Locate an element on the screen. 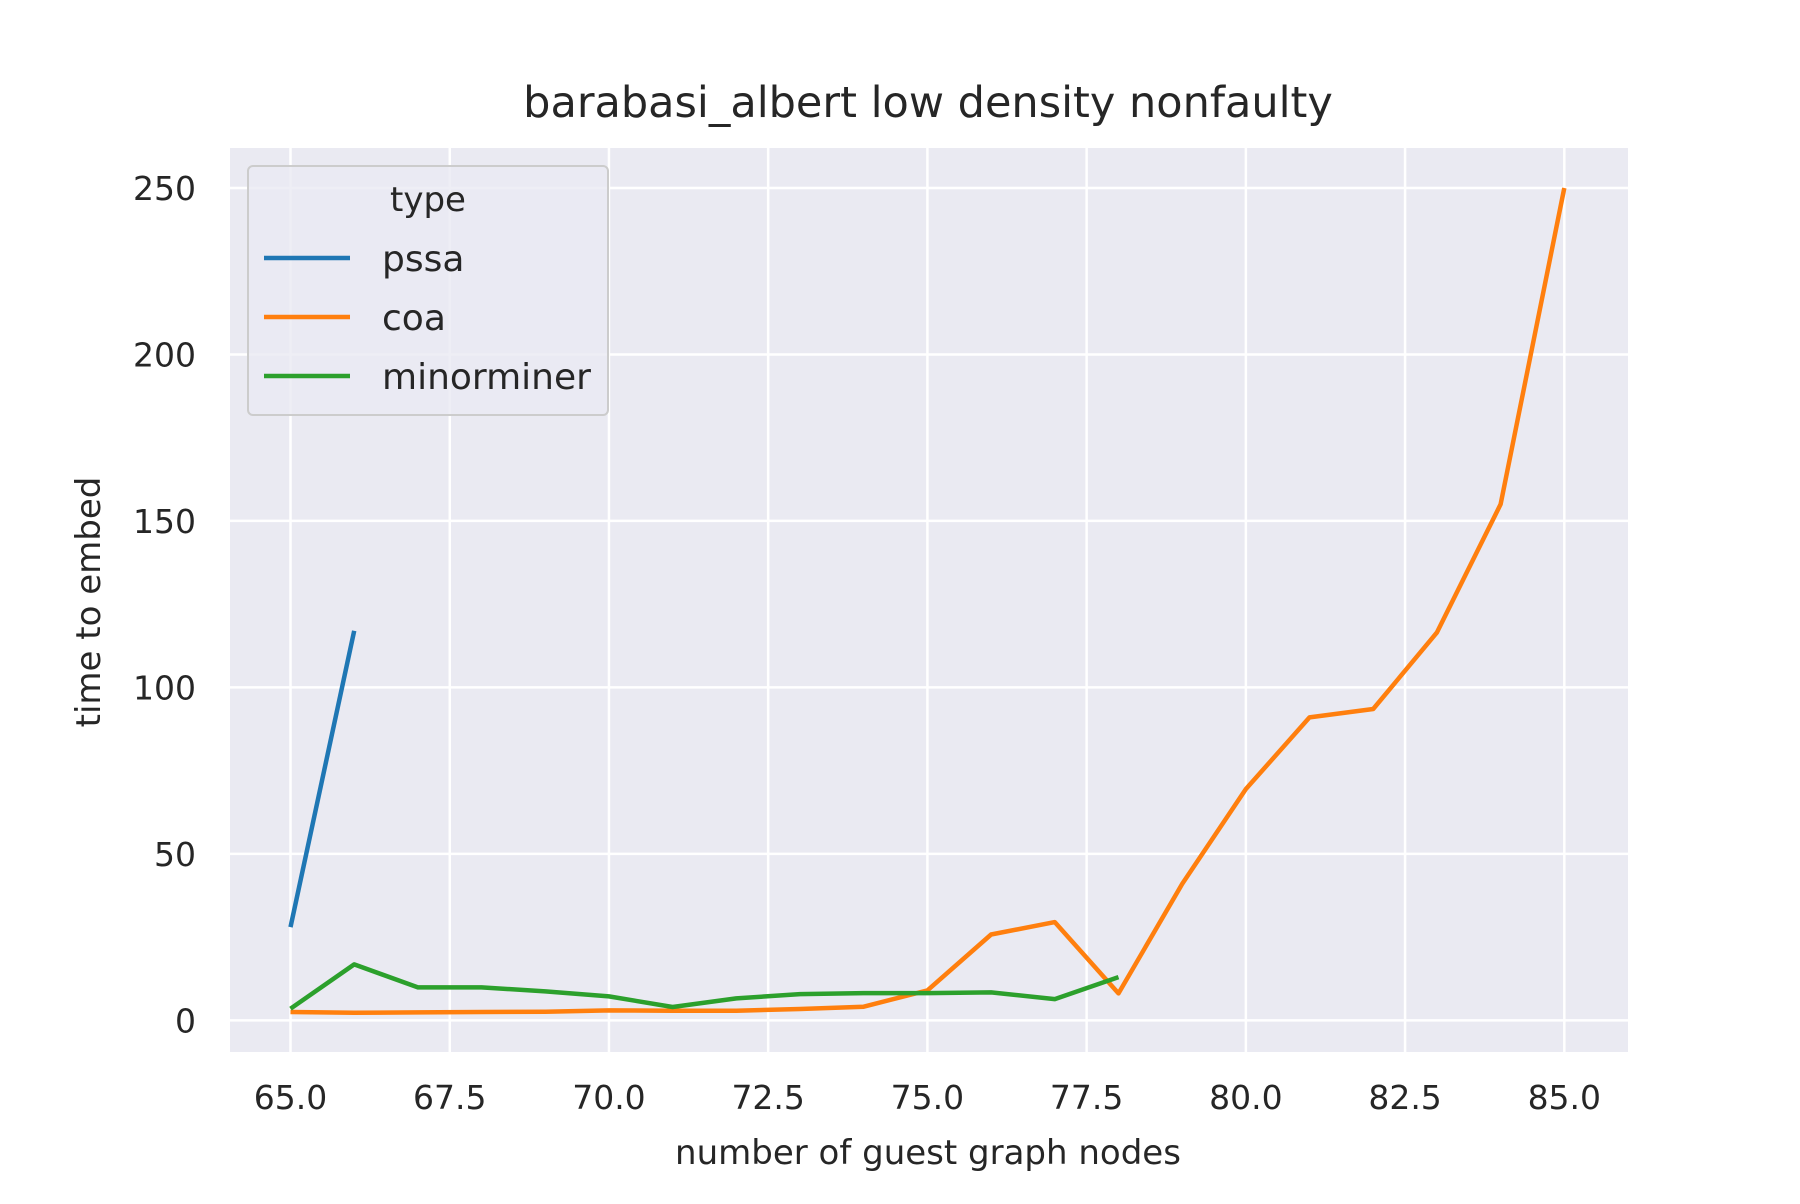 The image size is (1800, 1204). x-tick-label: 75.0 is located at coordinates (927, 1097).